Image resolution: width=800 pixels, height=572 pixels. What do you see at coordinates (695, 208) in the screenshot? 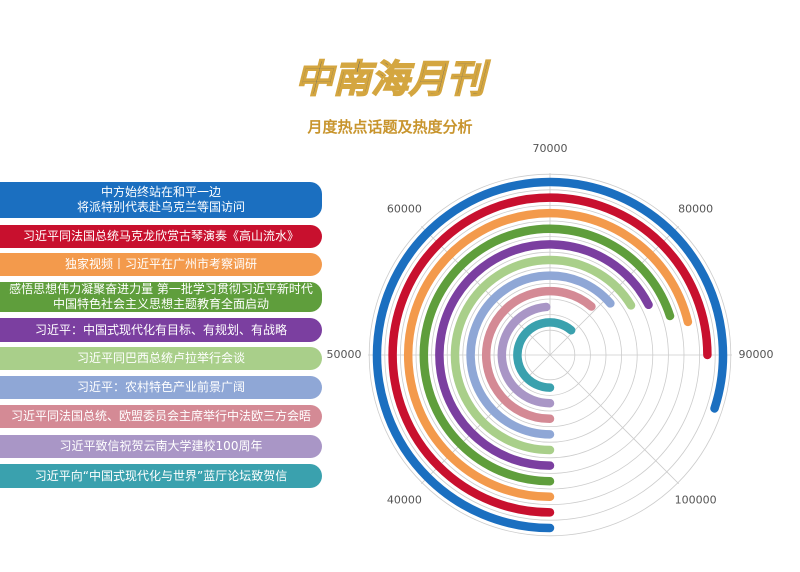
I see `tick-label: 80000` at bounding box center [695, 208].